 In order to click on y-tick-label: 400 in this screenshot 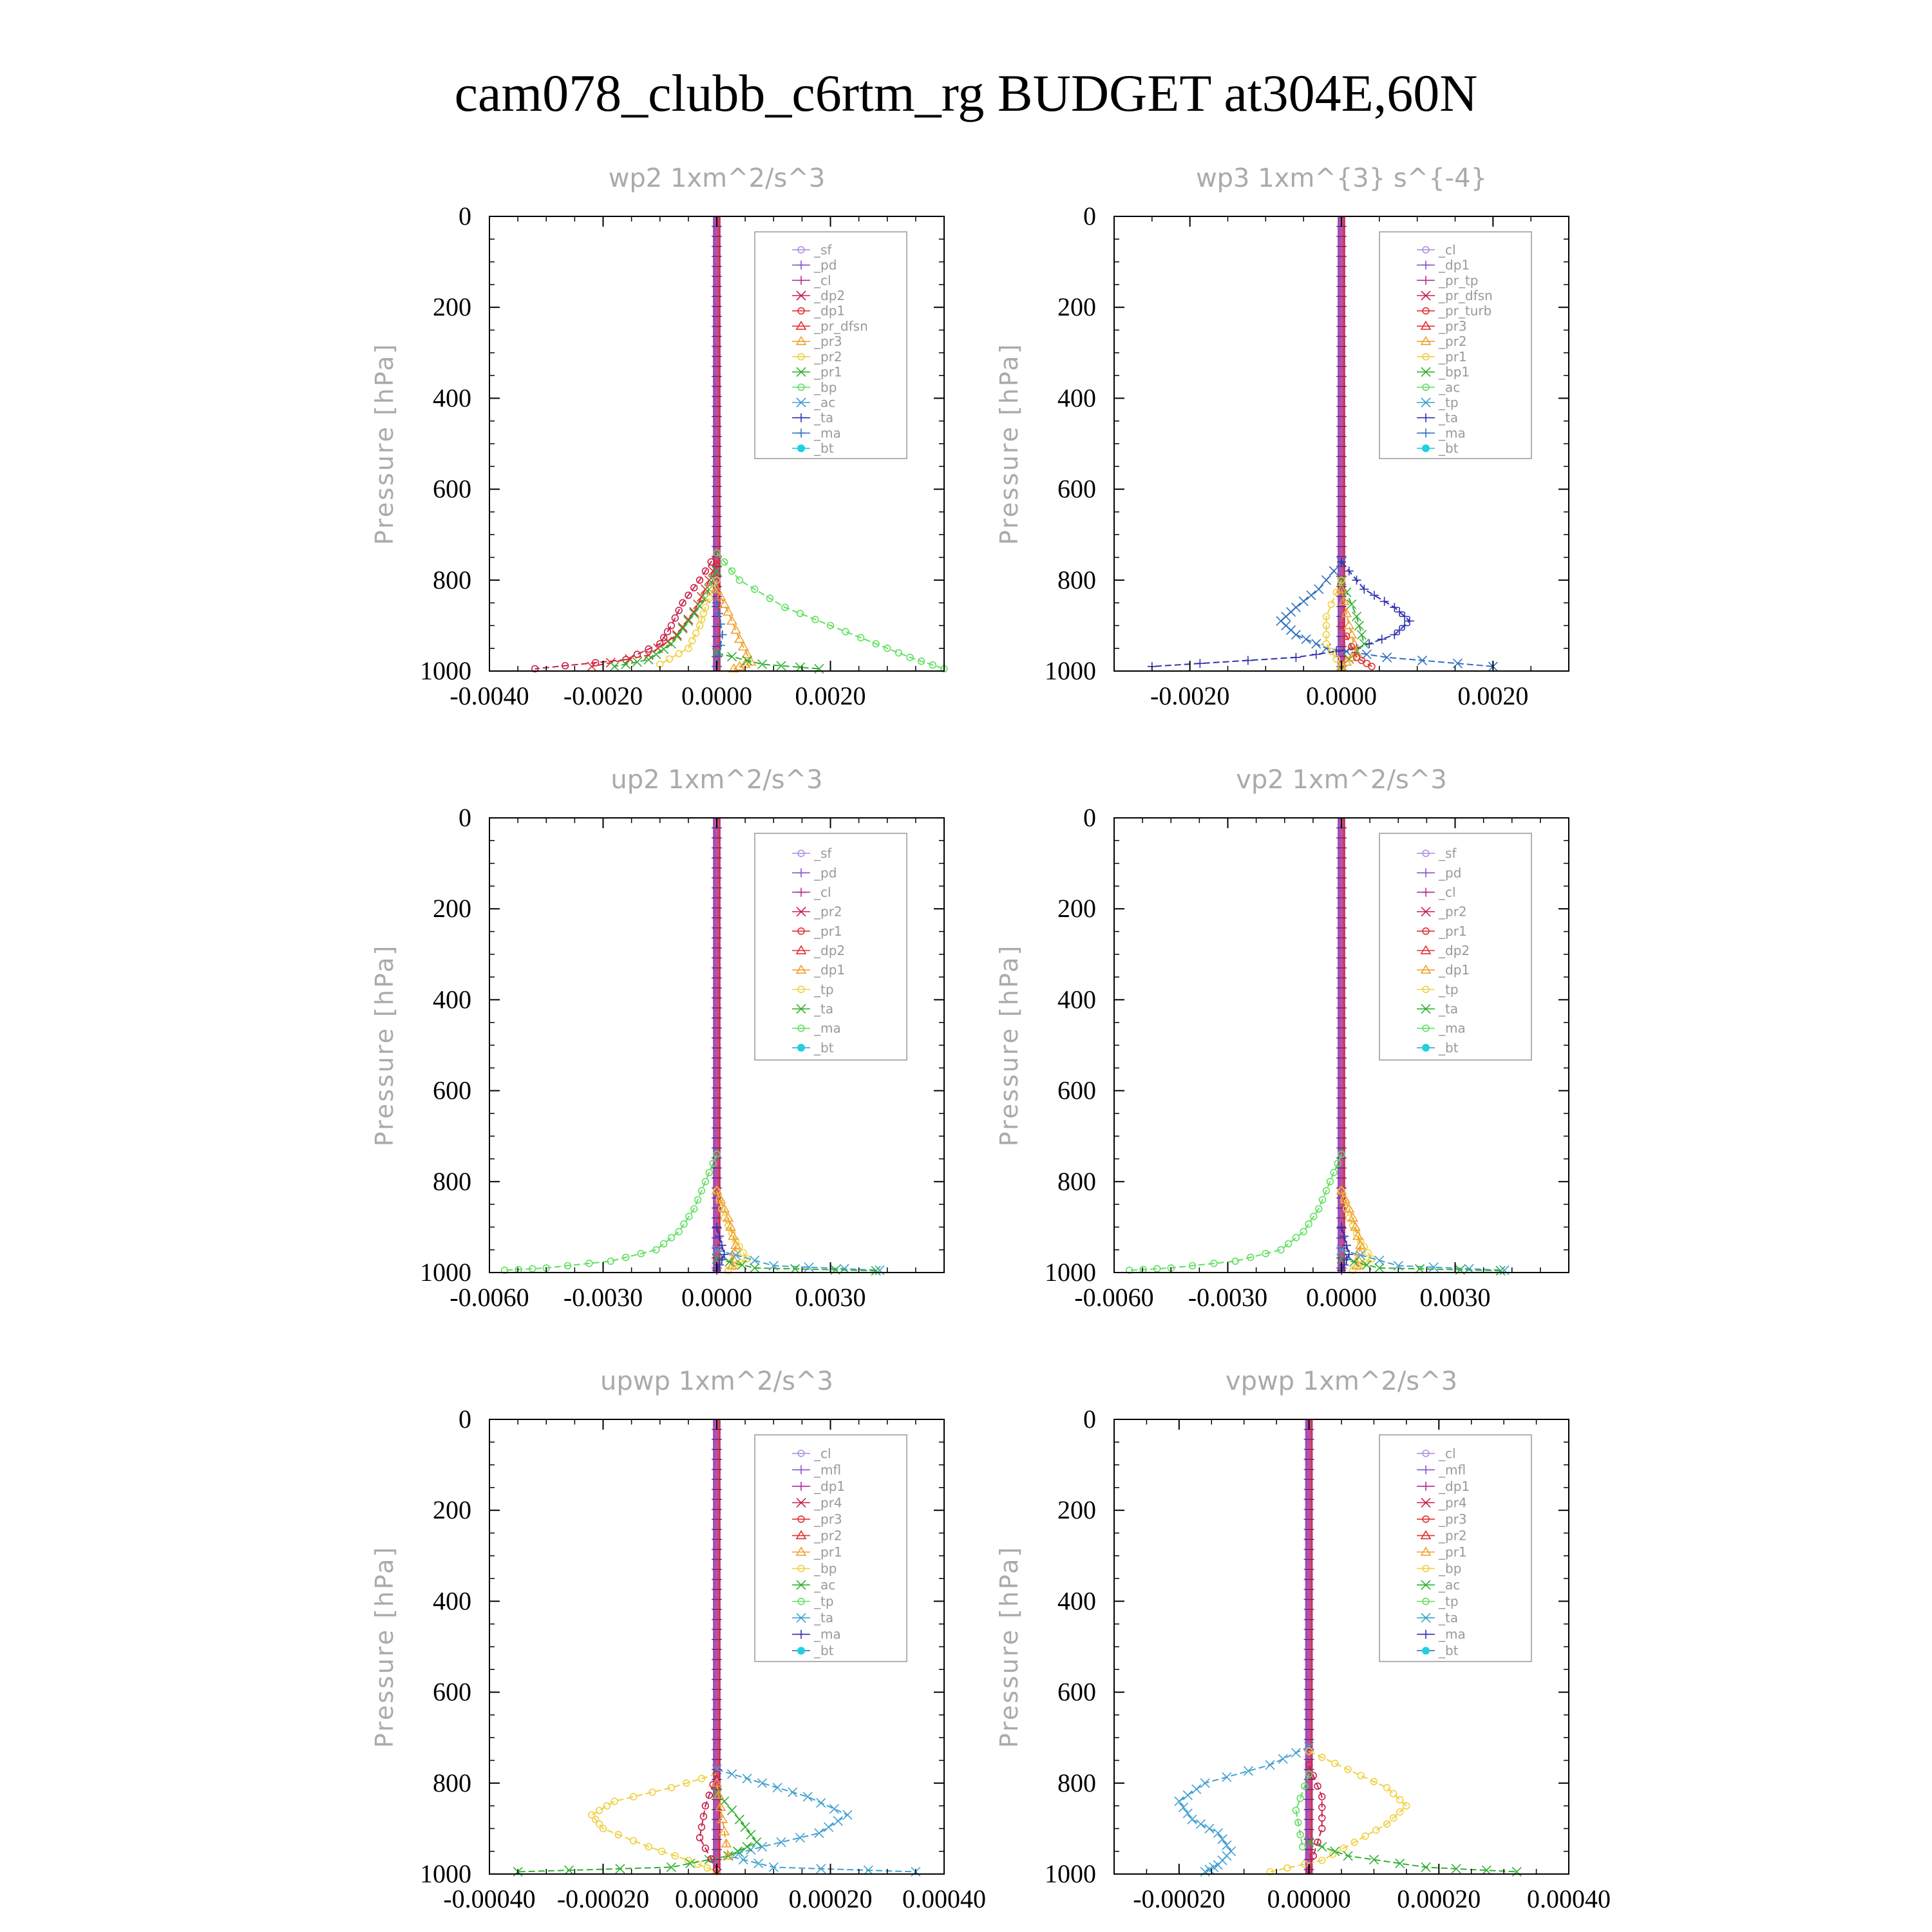, I will do `click(452, 1601)`.